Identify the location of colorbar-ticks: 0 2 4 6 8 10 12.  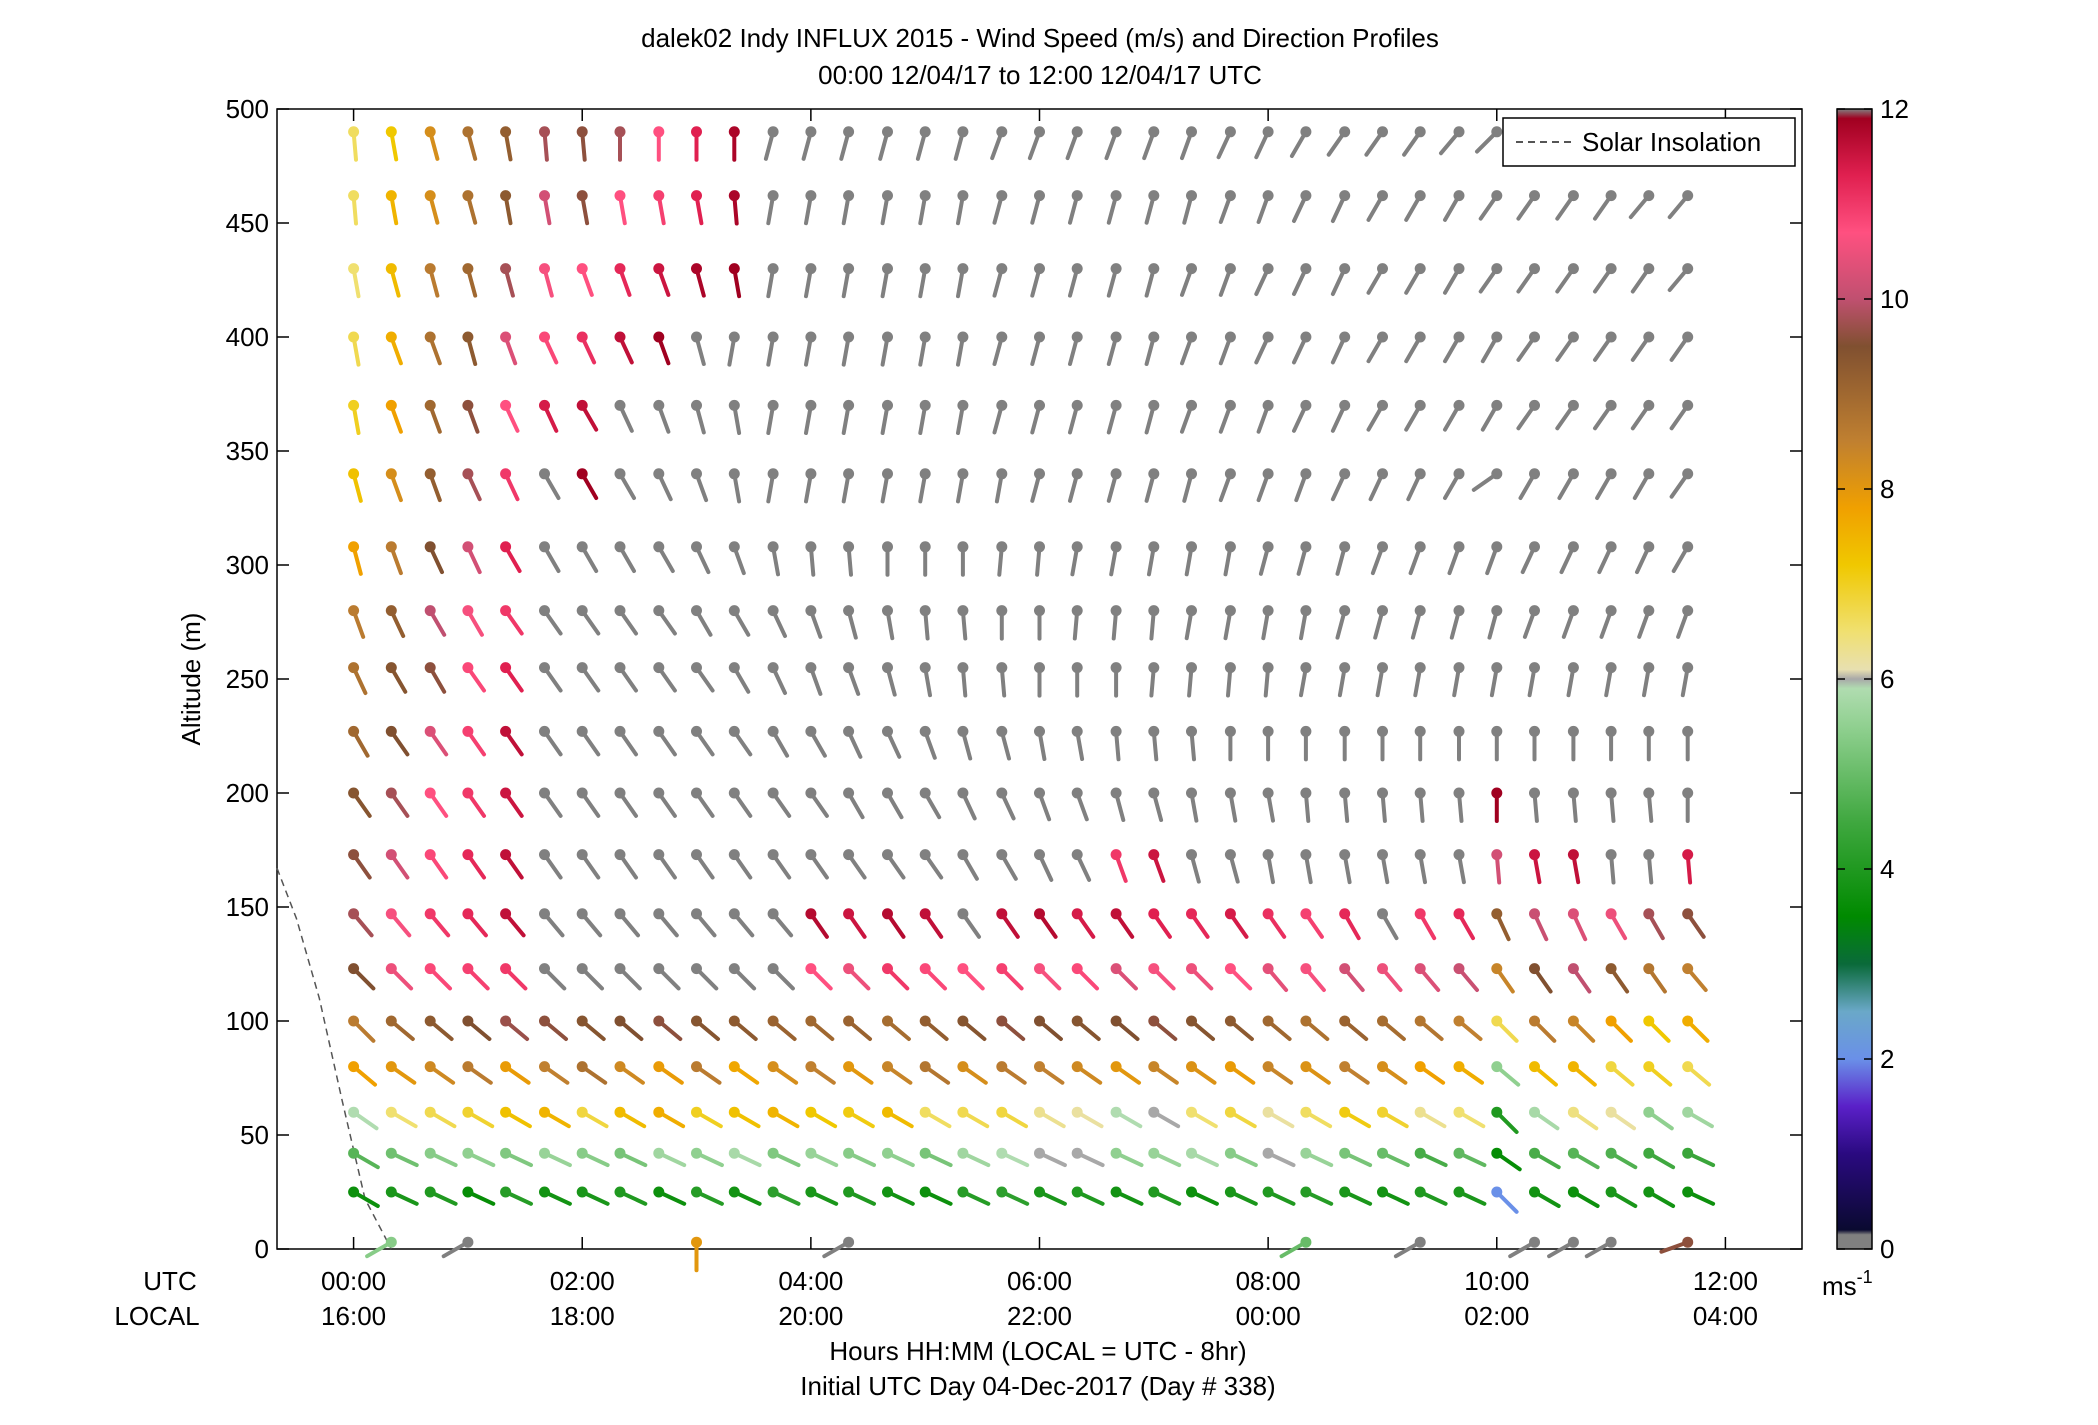
(1873, 679).